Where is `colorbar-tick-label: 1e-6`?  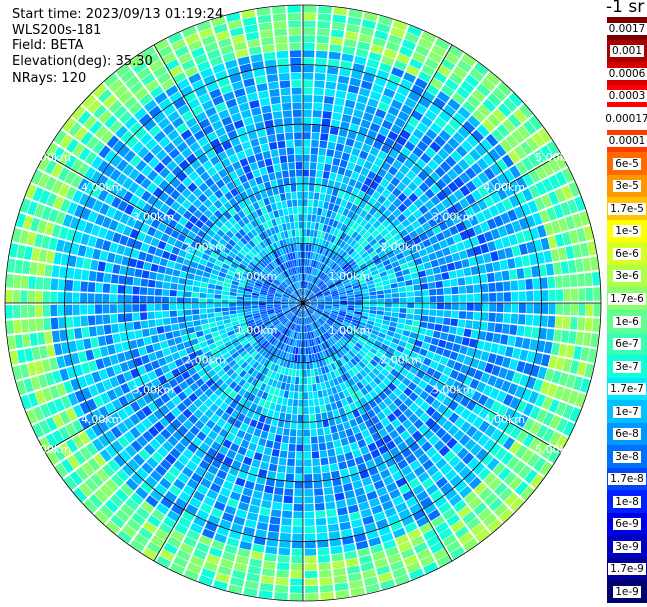 colorbar-tick-label: 1e-6 is located at coordinates (627, 321).